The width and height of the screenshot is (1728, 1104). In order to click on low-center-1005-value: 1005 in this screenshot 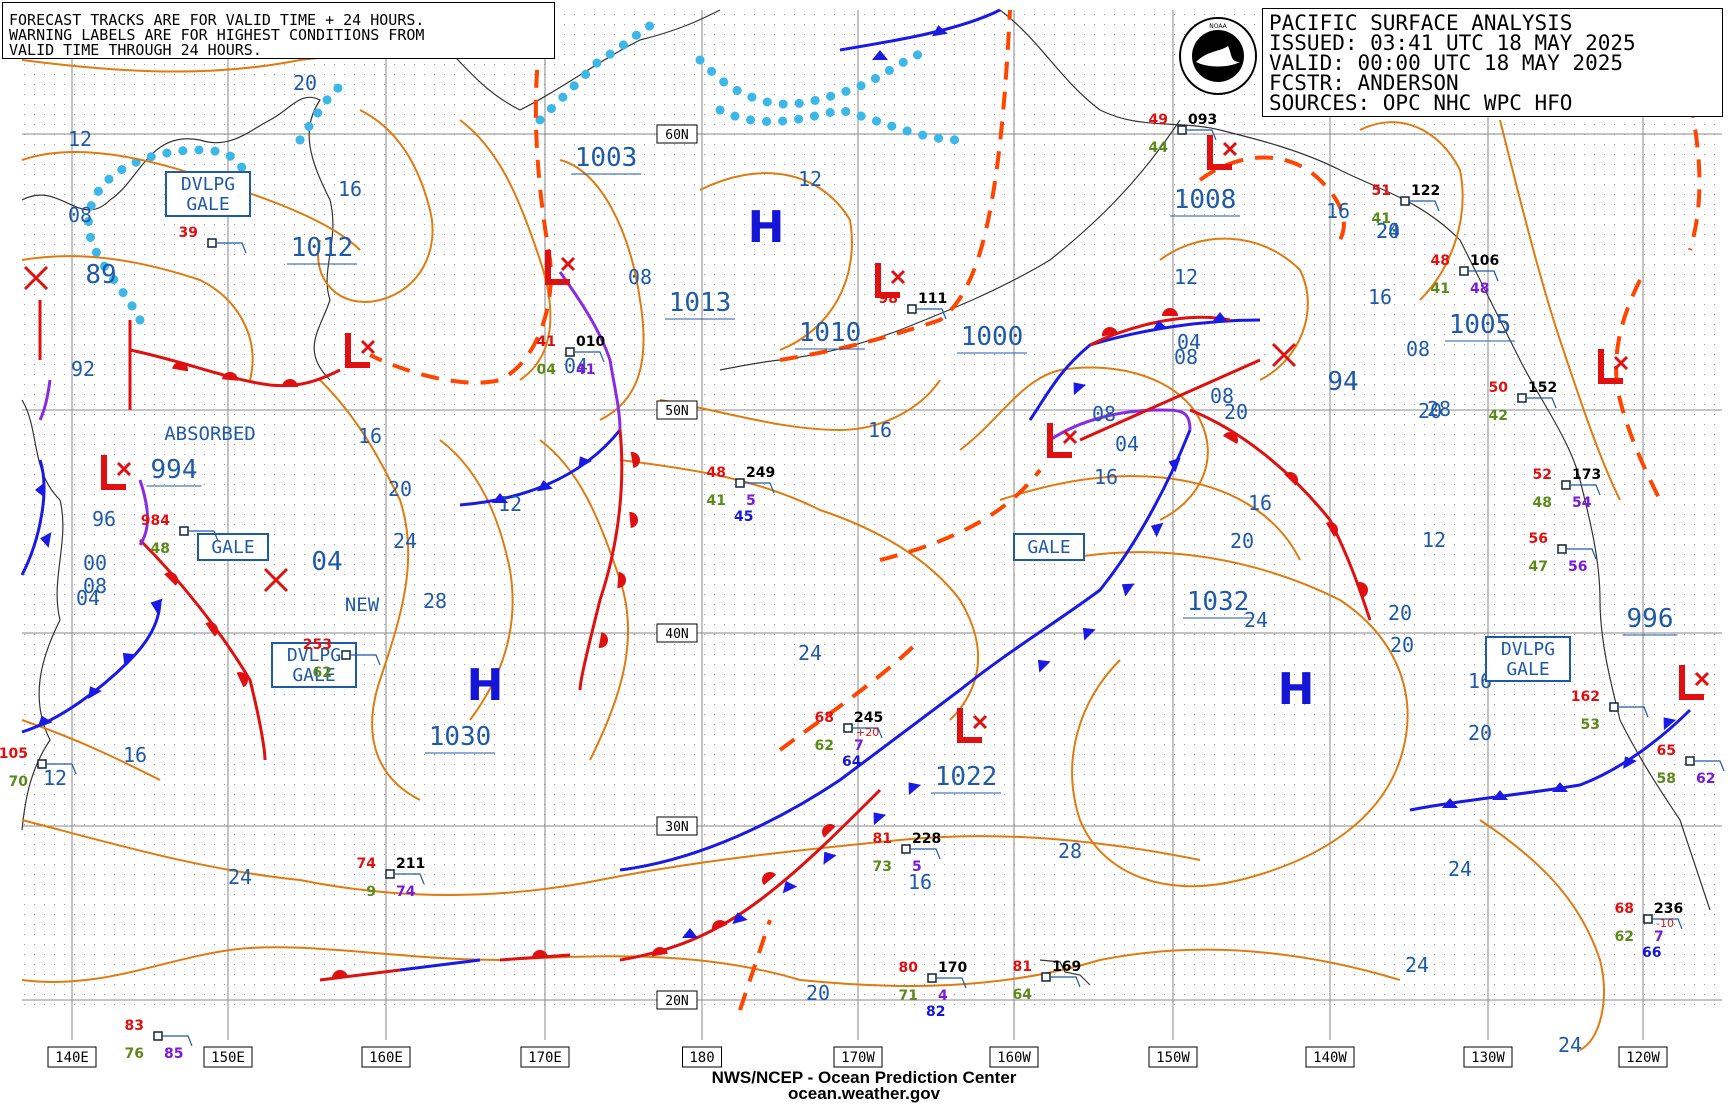, I will do `click(1480, 325)`.